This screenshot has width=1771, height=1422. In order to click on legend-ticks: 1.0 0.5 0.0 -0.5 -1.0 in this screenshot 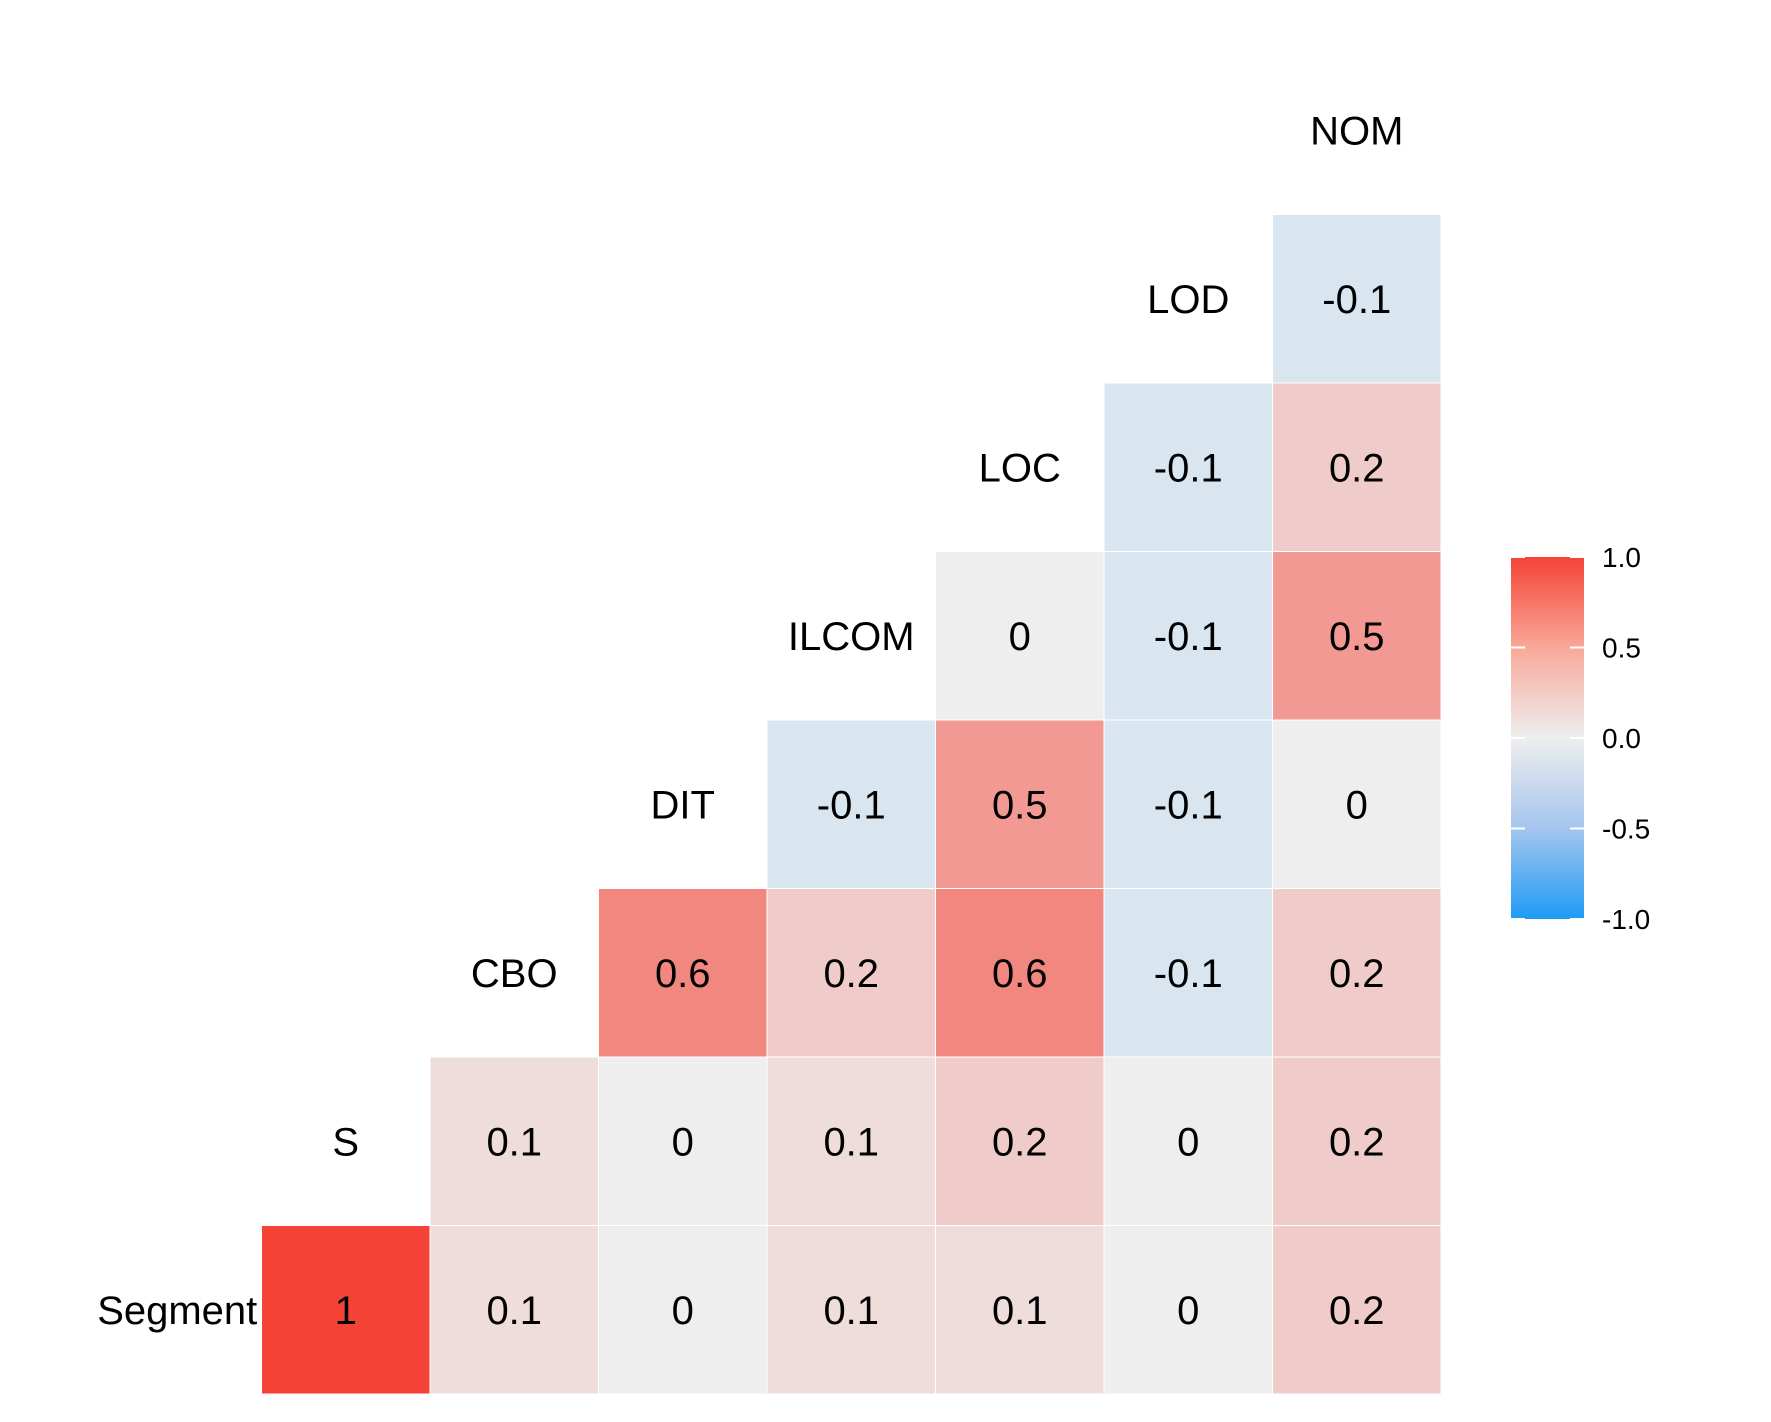, I will do `click(1580, 738)`.